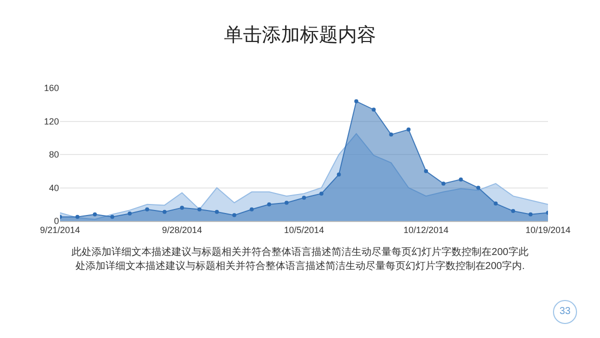 This screenshot has height=338, width=600. What do you see at coordinates (53, 187) in the screenshot?
I see `y-tick-label: 40` at bounding box center [53, 187].